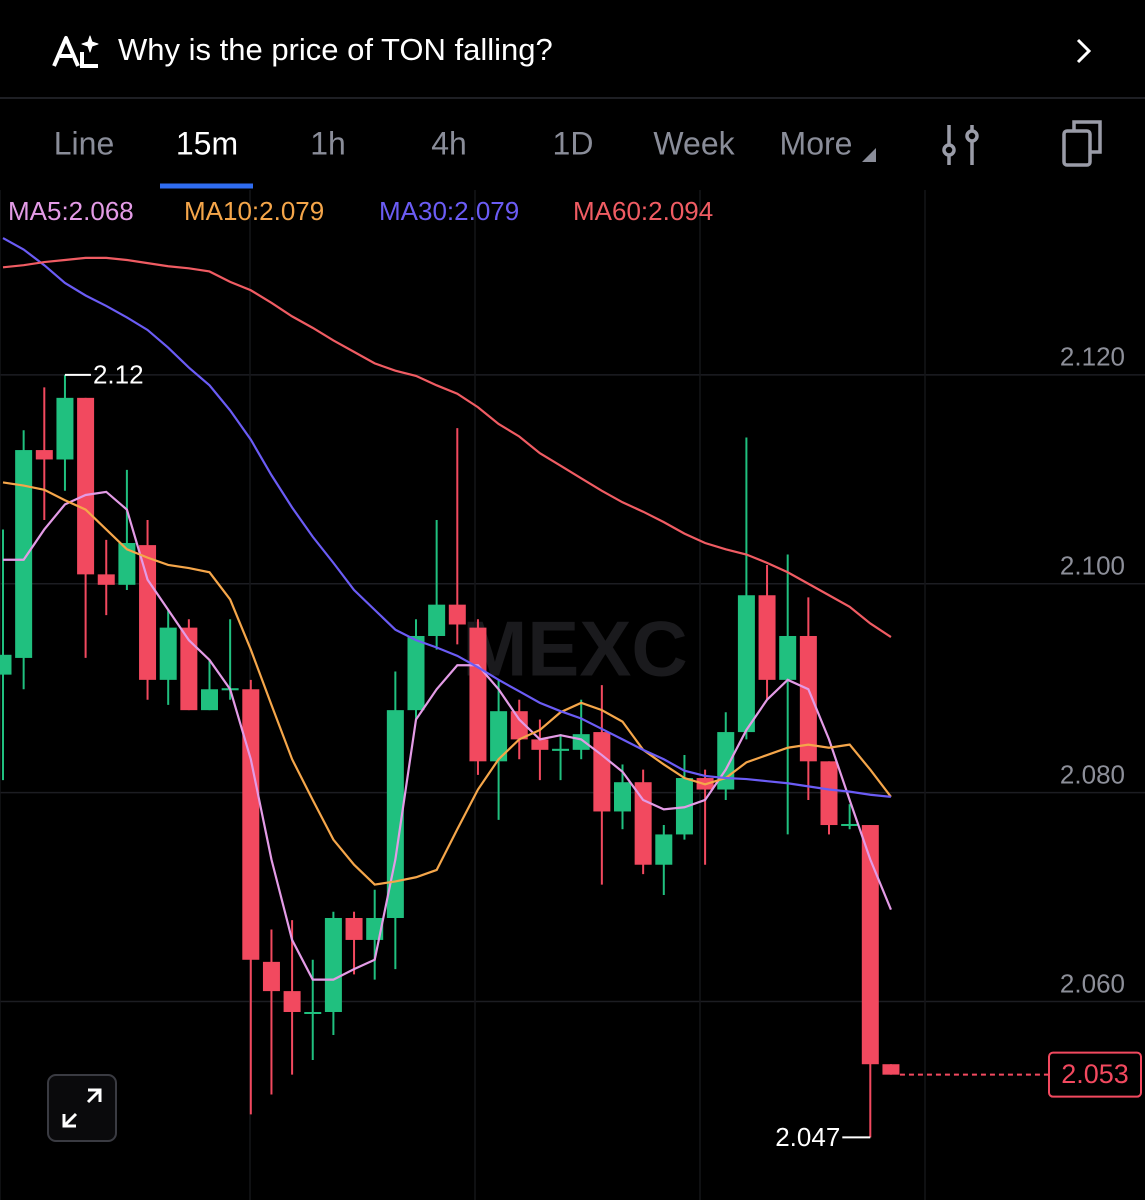 The height and width of the screenshot is (1200, 1145). What do you see at coordinates (807, 1137) in the screenshot?
I see `low-label: 2.047` at bounding box center [807, 1137].